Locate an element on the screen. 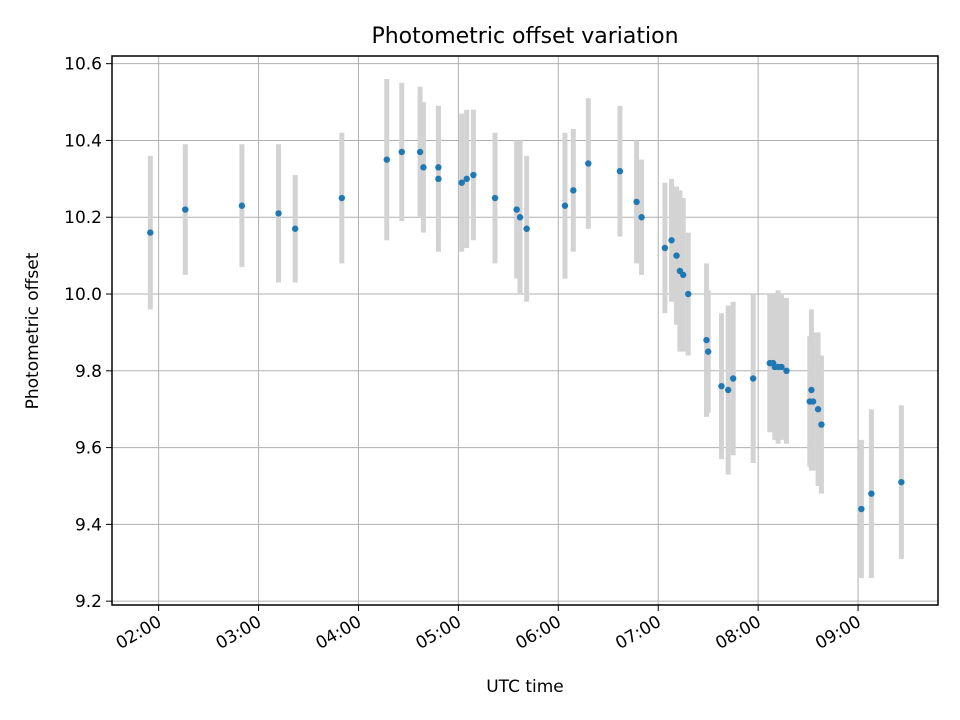  y-tick-label: 10.4 is located at coordinates (83, 141).